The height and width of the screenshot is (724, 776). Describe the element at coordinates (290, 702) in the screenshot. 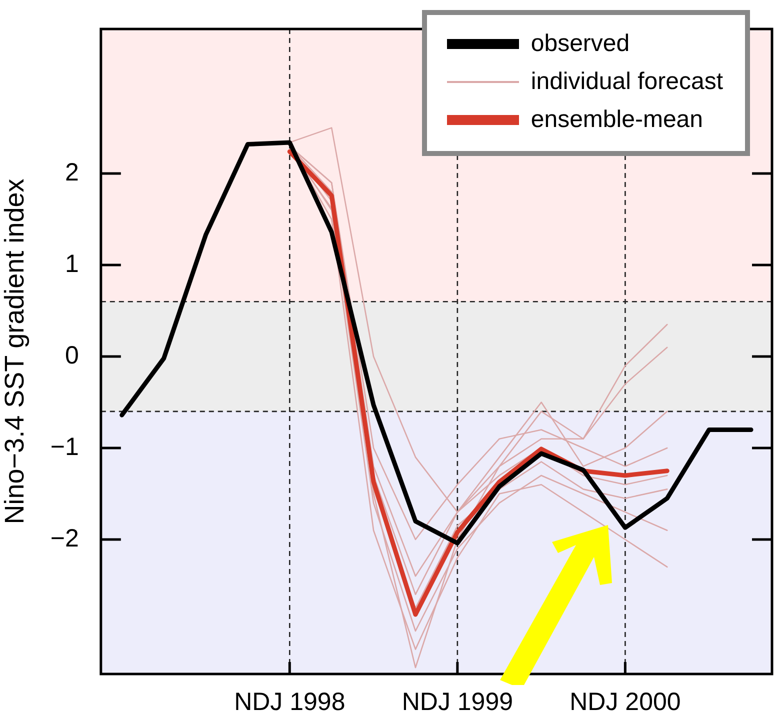

I see `x-tick-label: NDJ 1998` at that location.